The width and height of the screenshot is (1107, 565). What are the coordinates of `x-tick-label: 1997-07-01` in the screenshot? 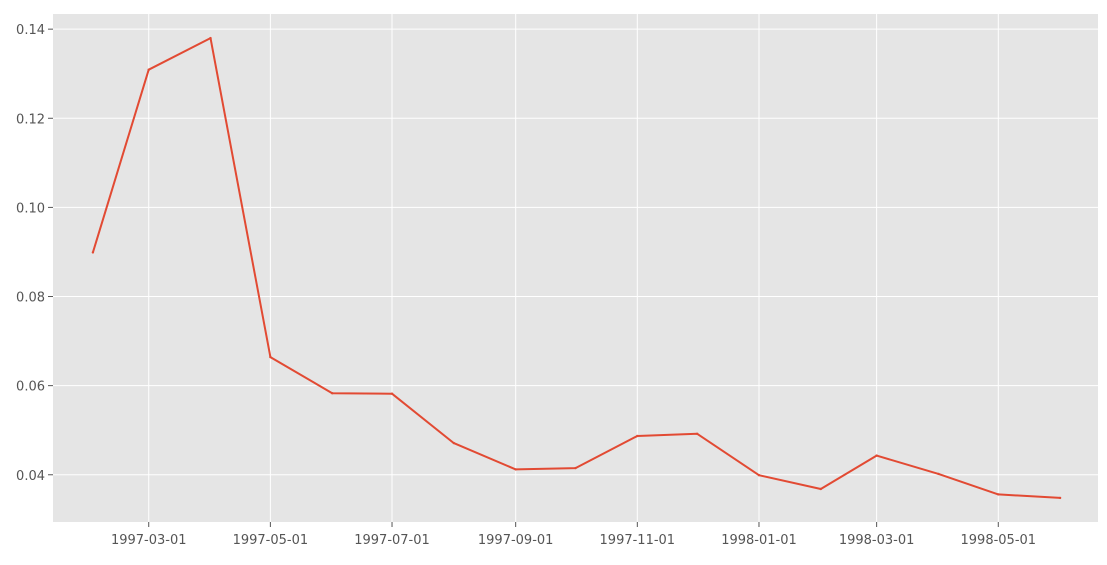 It's located at (392, 540).